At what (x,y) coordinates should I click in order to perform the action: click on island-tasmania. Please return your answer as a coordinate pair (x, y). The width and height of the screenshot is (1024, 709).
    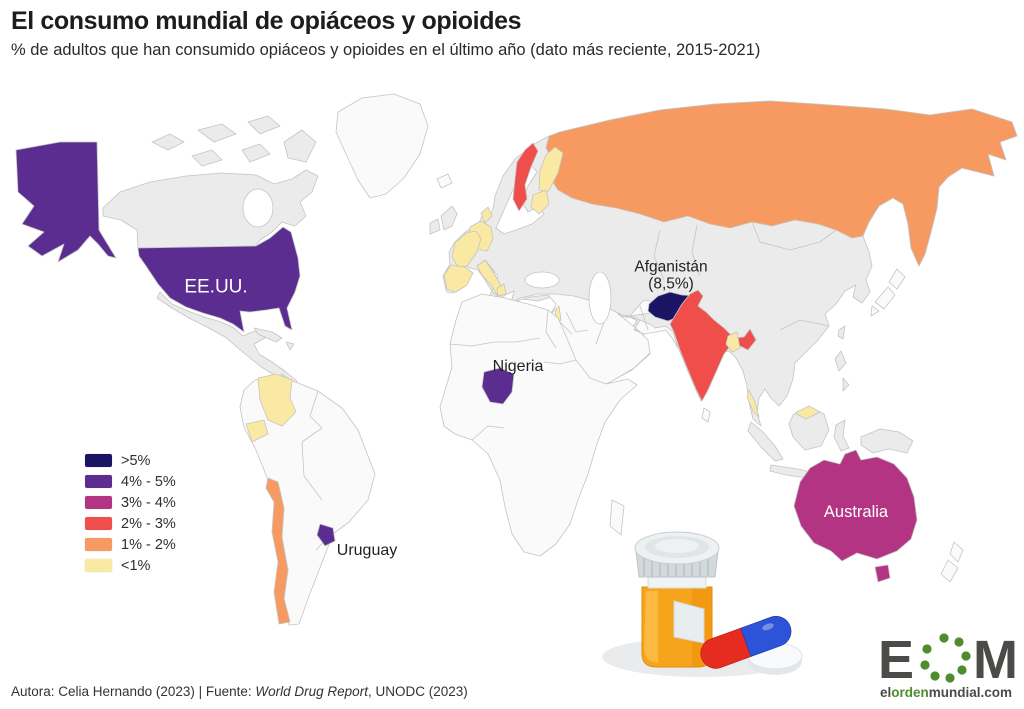
    Looking at the image, I should click on (882, 573).